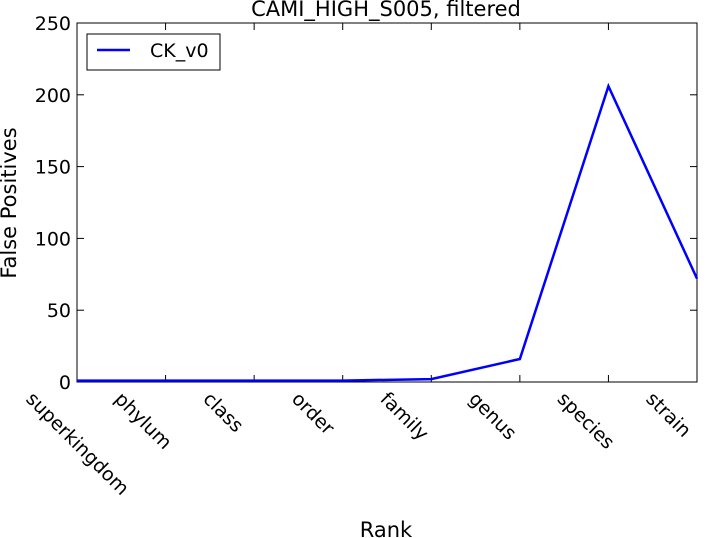  What do you see at coordinates (223, 412) in the screenshot?
I see `x-tick-label: class` at bounding box center [223, 412].